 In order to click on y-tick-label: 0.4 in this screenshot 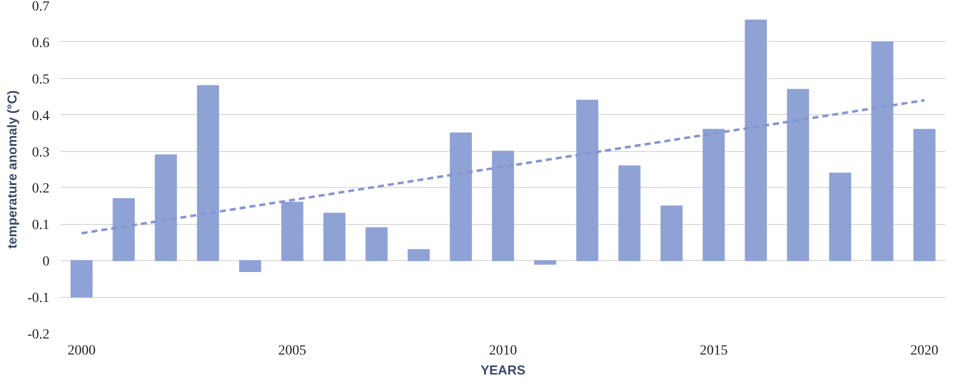, I will do `click(41, 116)`.